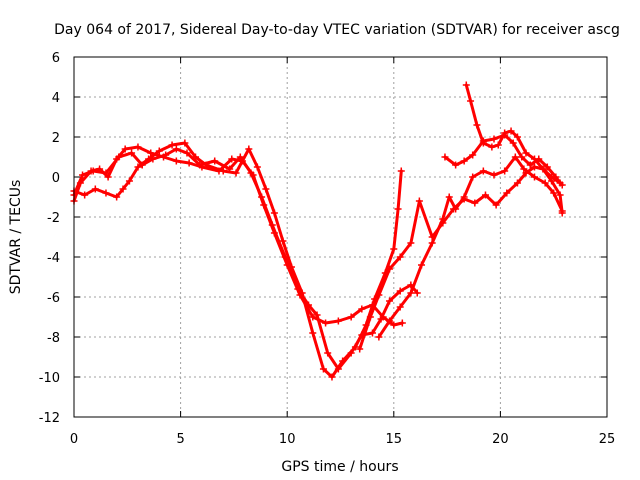 The width and height of the screenshot is (640, 480). I want to click on y-tick-labels: -12 -10 -8 -6 -4 -2 0 2 4 6, so click(49, 238).